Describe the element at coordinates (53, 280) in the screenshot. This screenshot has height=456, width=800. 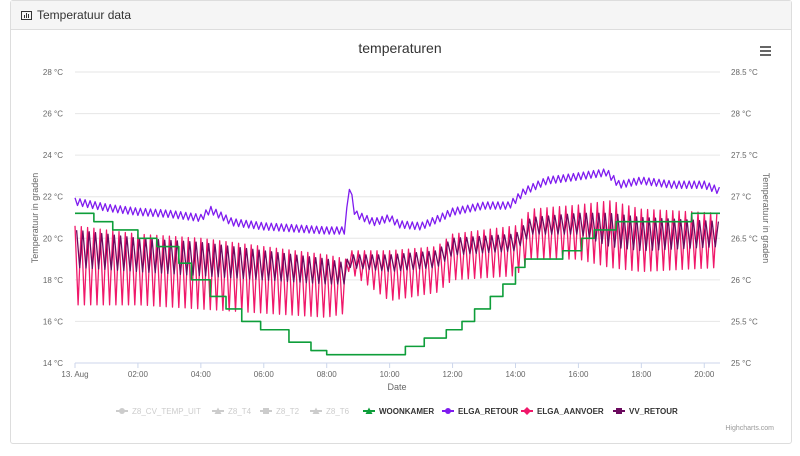
I see `y-tick-label: 18 °C` at that location.